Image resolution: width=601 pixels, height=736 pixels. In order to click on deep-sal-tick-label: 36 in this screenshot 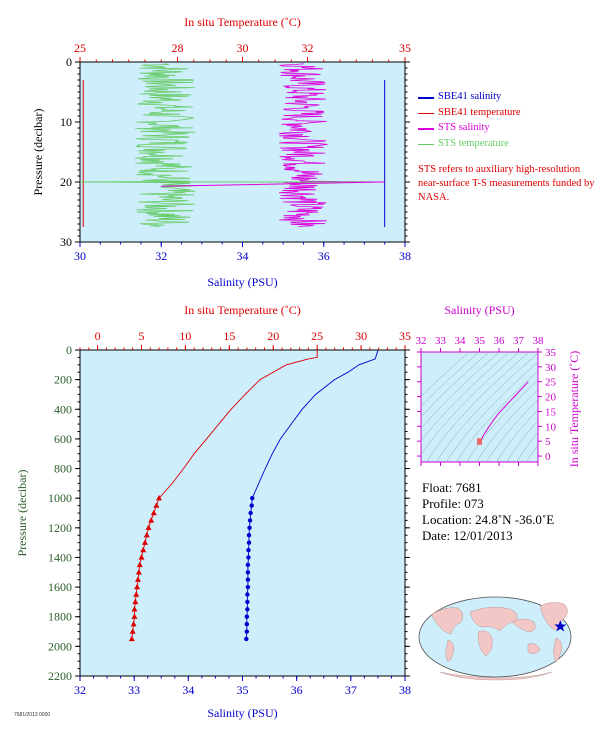, I will do `click(297, 690)`.